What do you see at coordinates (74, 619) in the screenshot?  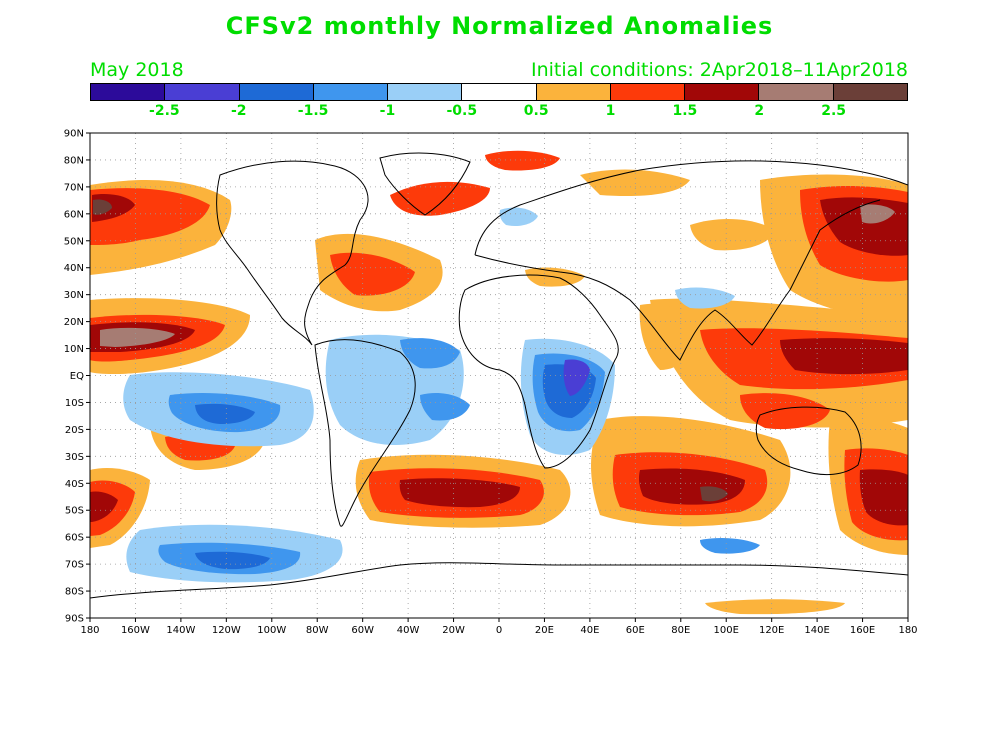 I see `latitude-label: 90S` at bounding box center [74, 619].